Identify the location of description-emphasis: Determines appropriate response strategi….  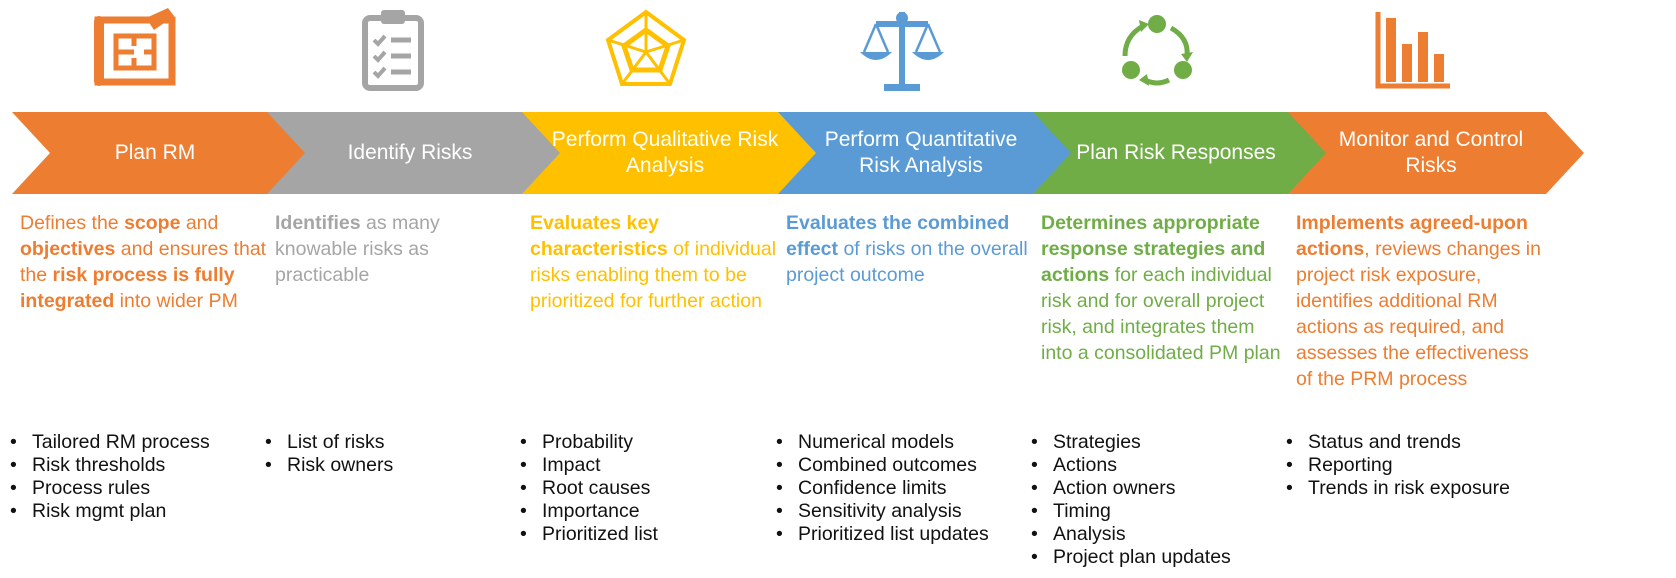
(1153, 249).